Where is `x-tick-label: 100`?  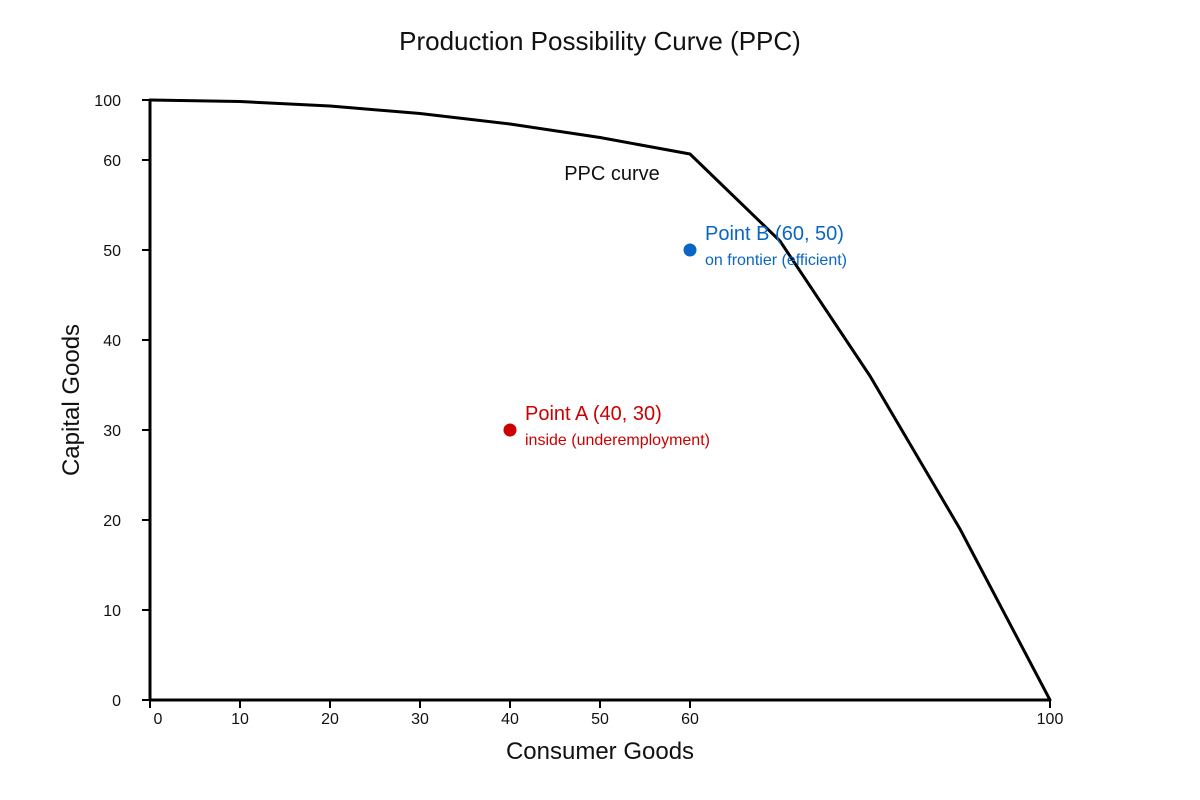
x-tick-label: 100 is located at coordinates (1050, 719).